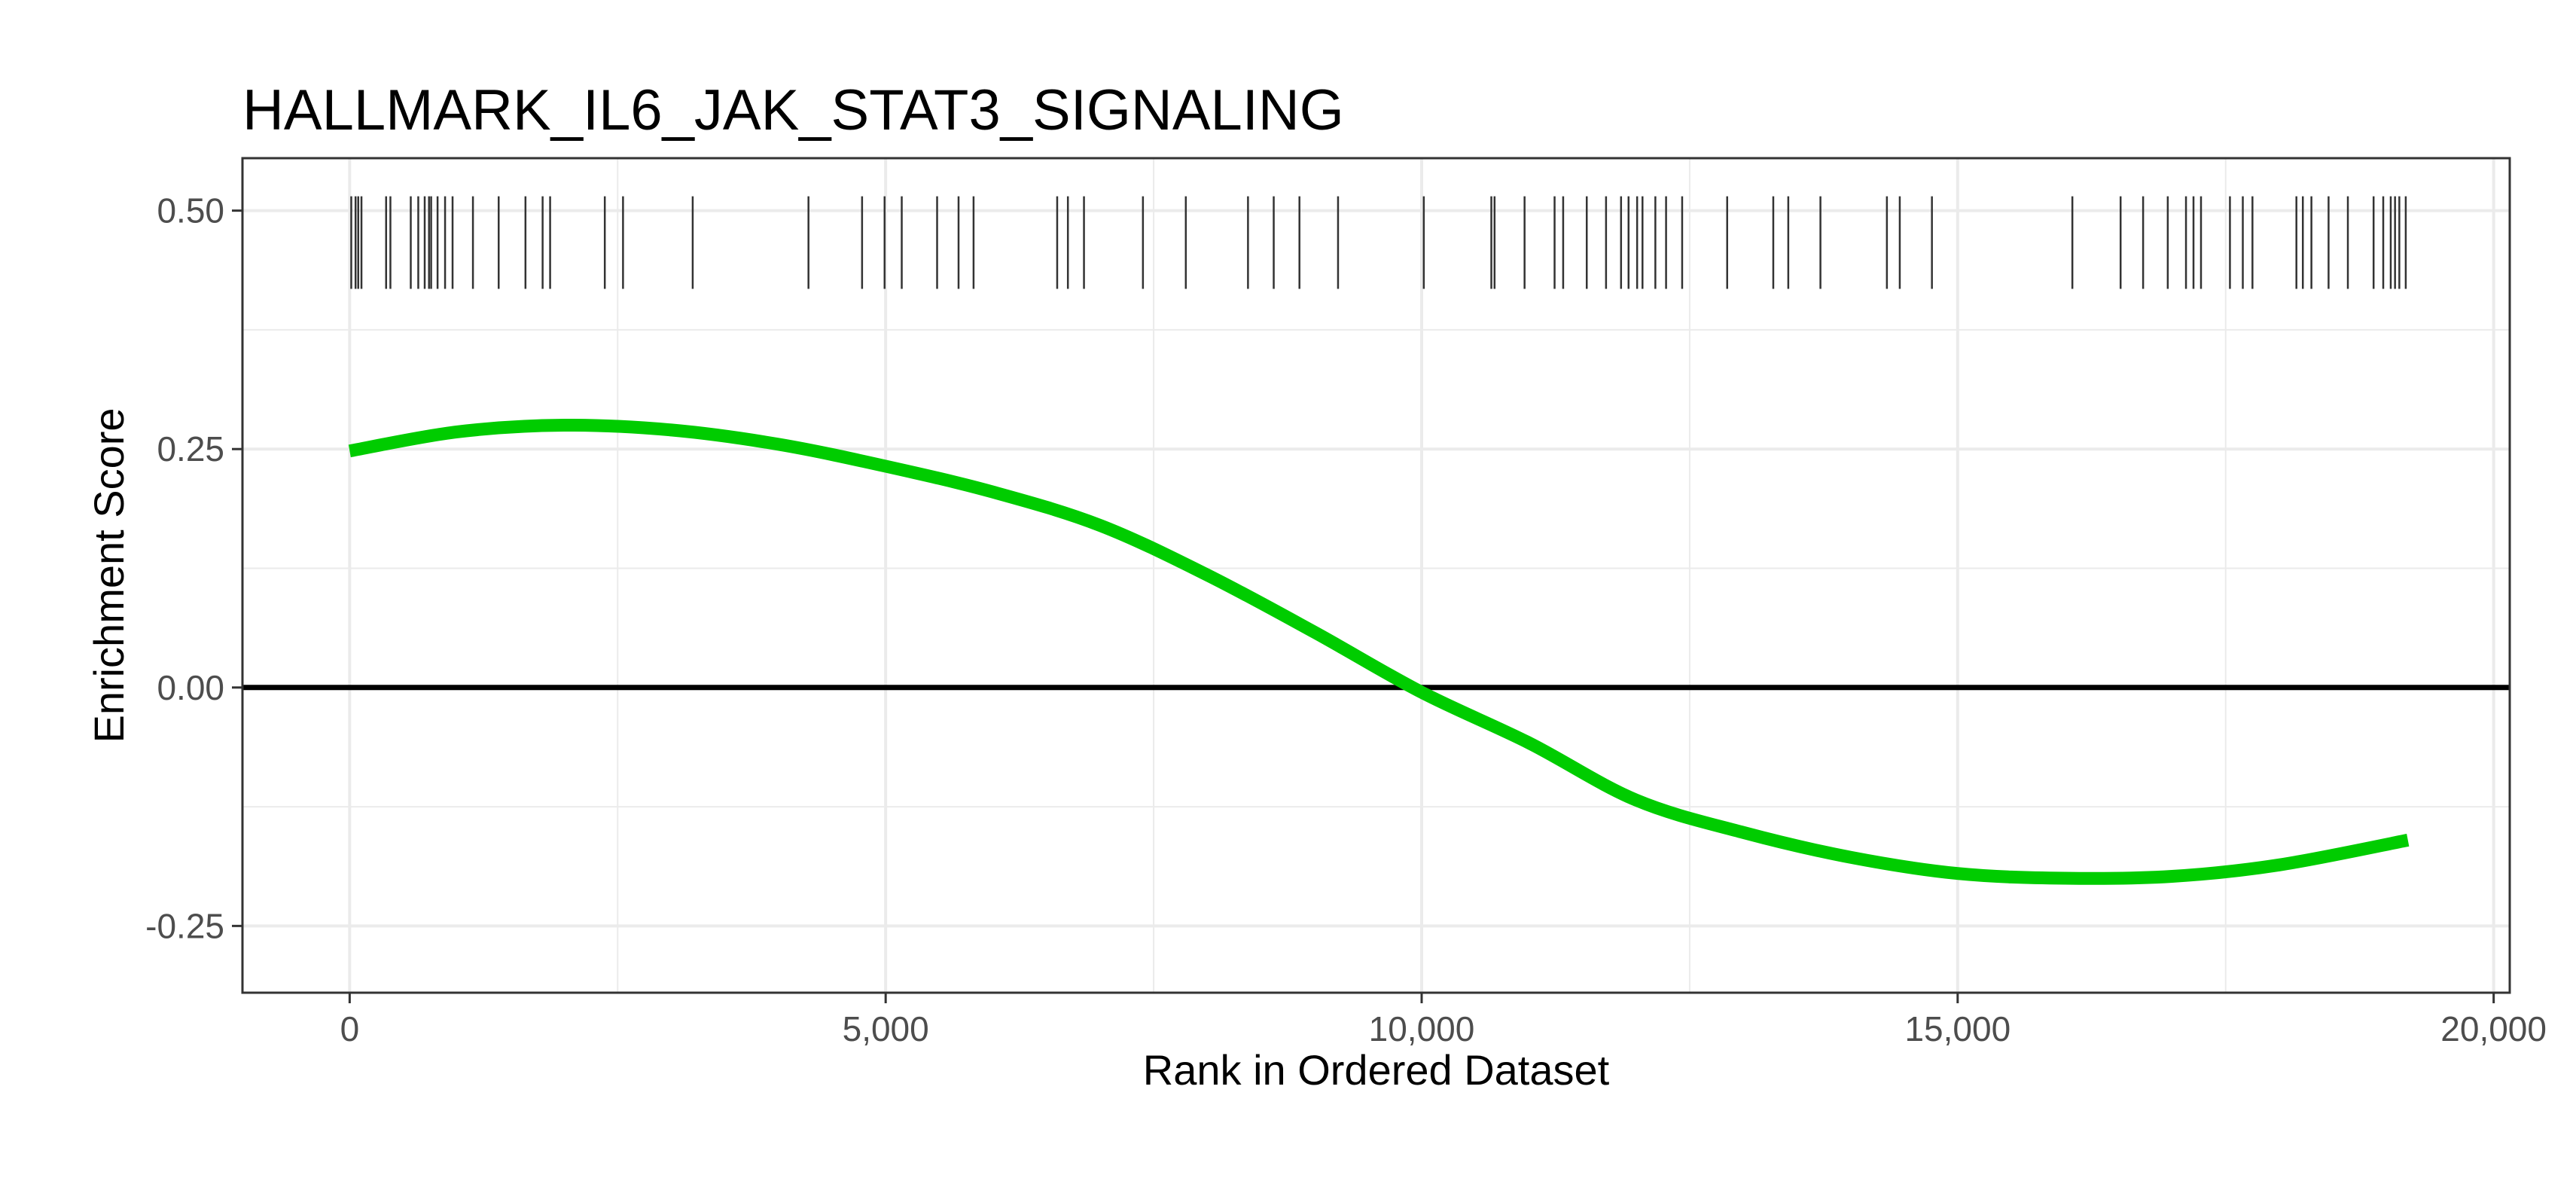 This screenshot has height=1178, width=2576. What do you see at coordinates (793, 110) in the screenshot?
I see `chart-title: HALLMARK_IL6_JAK_STAT3_SIGNALING` at bounding box center [793, 110].